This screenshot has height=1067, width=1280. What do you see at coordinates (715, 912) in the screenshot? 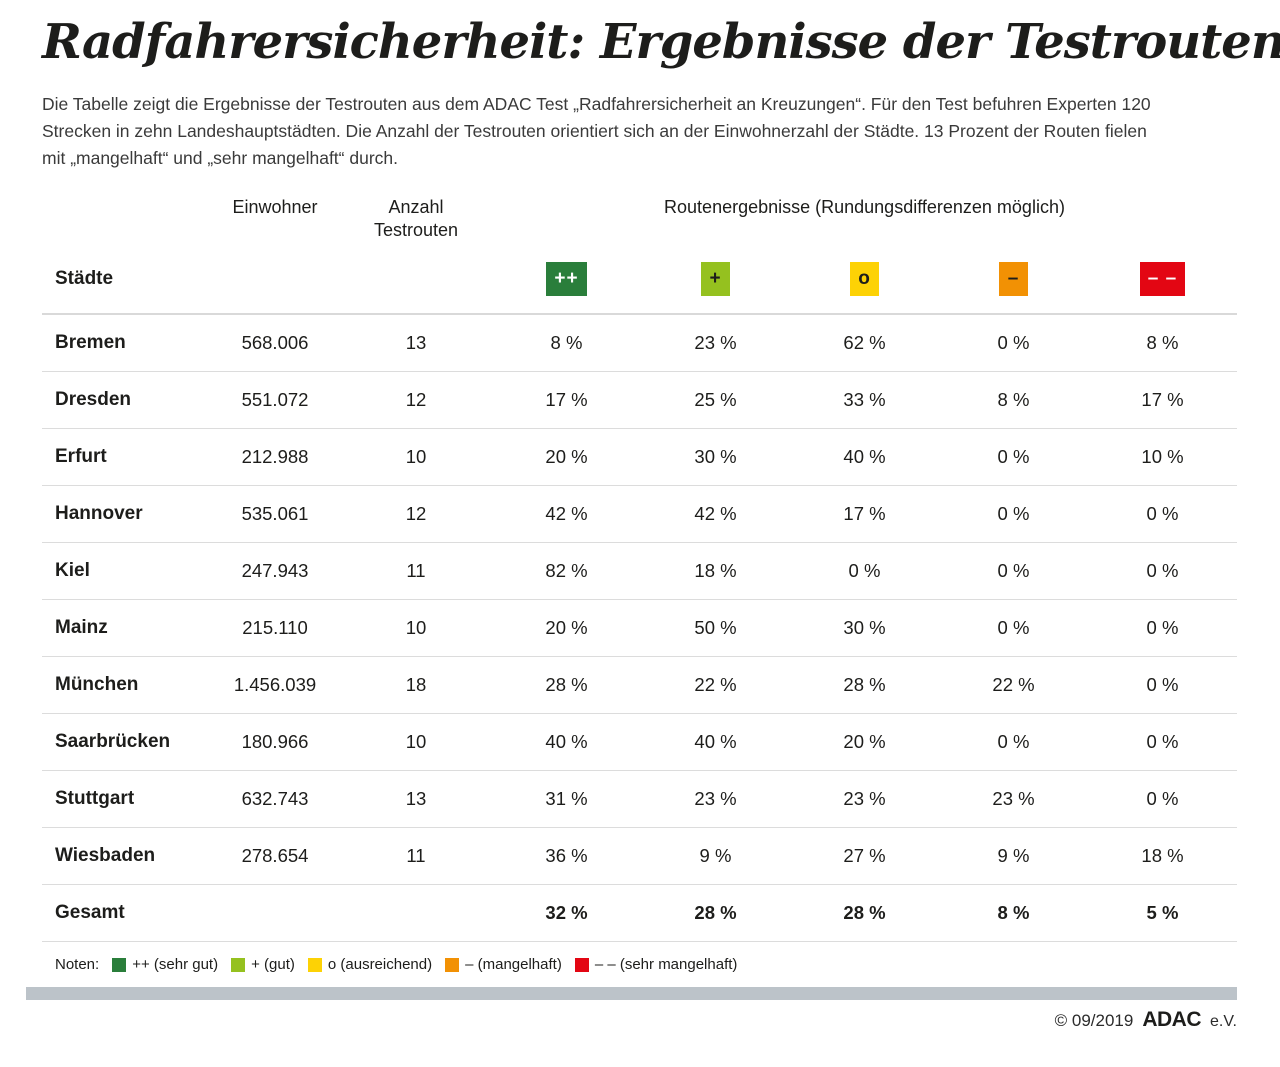
I see `result-gut: 28 %` at bounding box center [715, 912].